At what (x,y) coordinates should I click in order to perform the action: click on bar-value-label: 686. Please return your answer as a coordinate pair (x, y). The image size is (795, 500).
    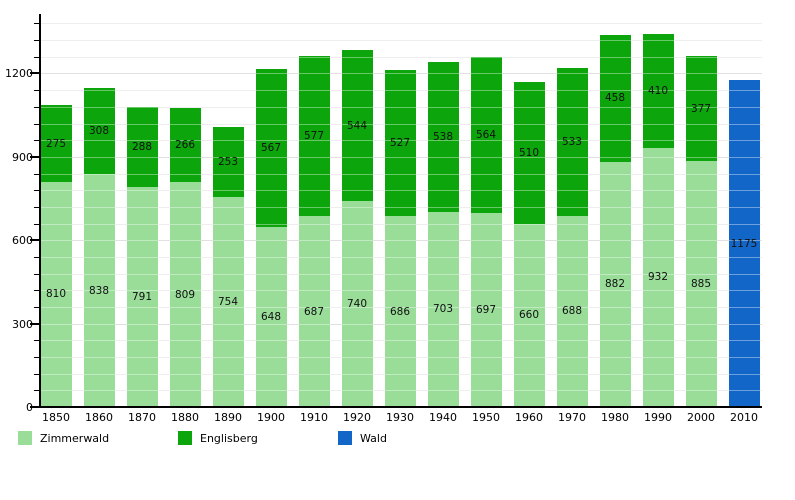
    Looking at the image, I should click on (400, 311).